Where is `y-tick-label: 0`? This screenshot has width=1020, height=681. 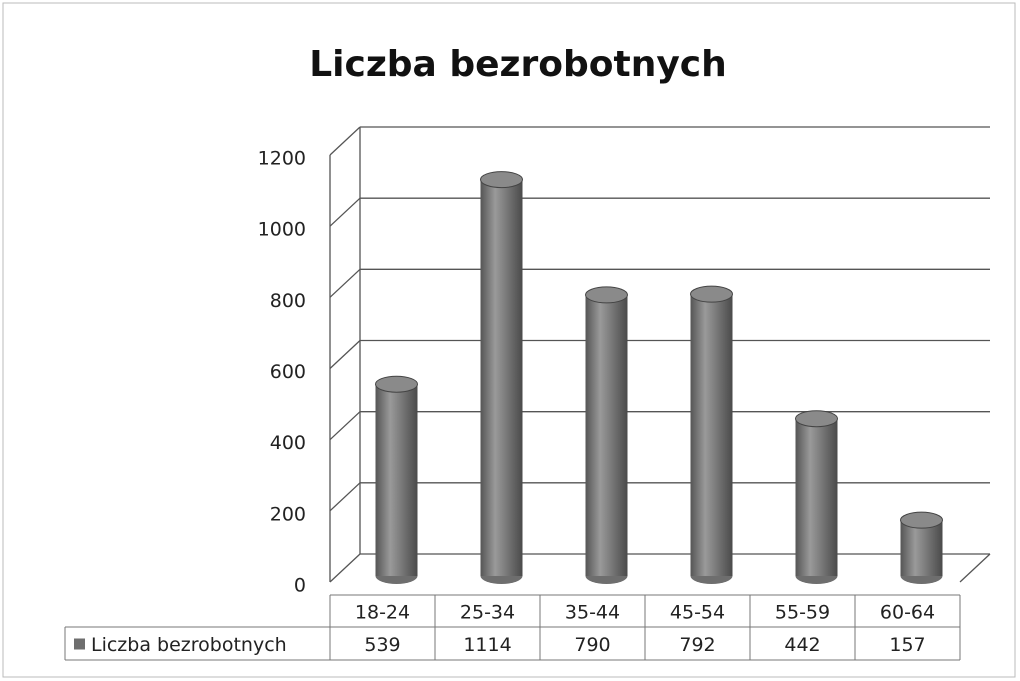 y-tick-label: 0 is located at coordinates (300, 586).